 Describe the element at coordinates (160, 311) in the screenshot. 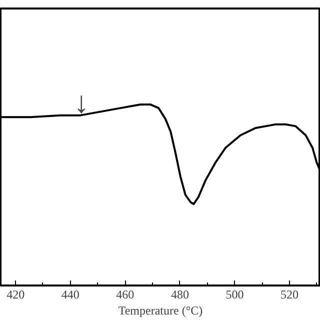

I see `x-axis-title: Temperature (°C)` at that location.